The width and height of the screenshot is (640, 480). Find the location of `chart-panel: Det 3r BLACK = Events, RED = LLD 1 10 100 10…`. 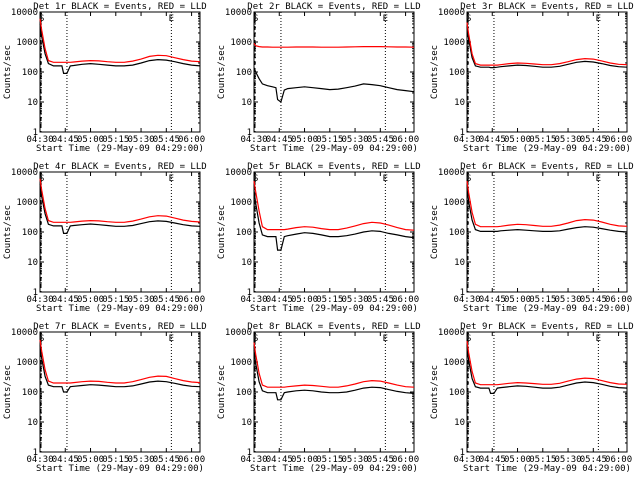

chart-panel: Det 3r BLACK = Events, RED = LLD 1 10 100 10… is located at coordinates (532, 78).